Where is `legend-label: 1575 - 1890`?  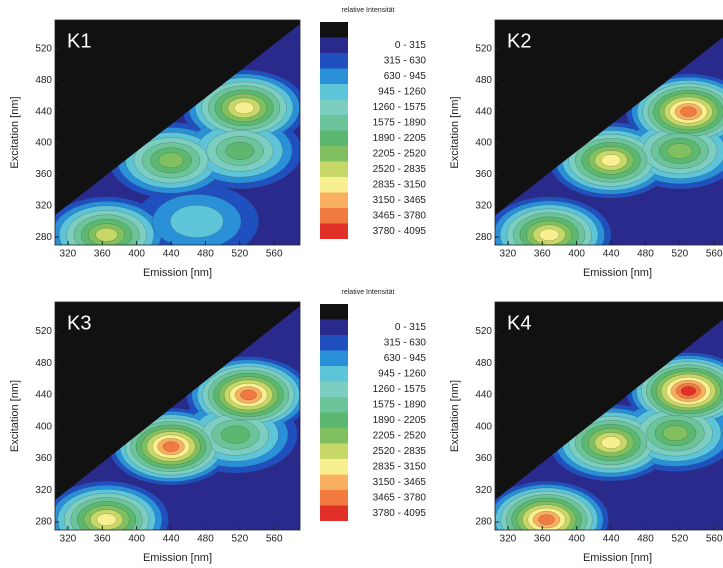
legend-label: 1575 - 1890 is located at coordinates (400, 404).